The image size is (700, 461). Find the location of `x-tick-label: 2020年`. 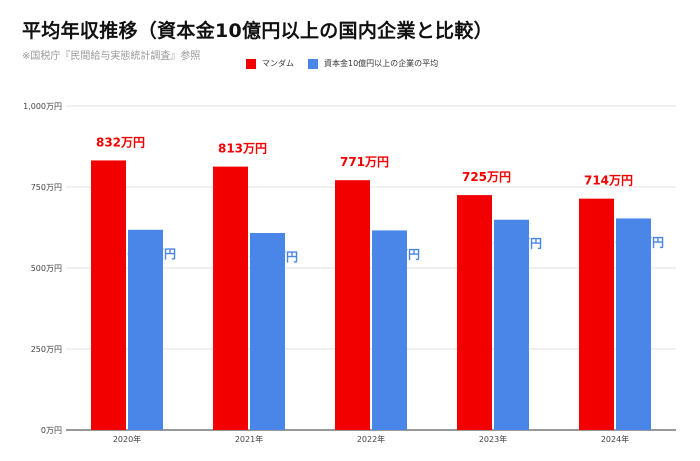

x-tick-label: 2020年 is located at coordinates (127, 439).